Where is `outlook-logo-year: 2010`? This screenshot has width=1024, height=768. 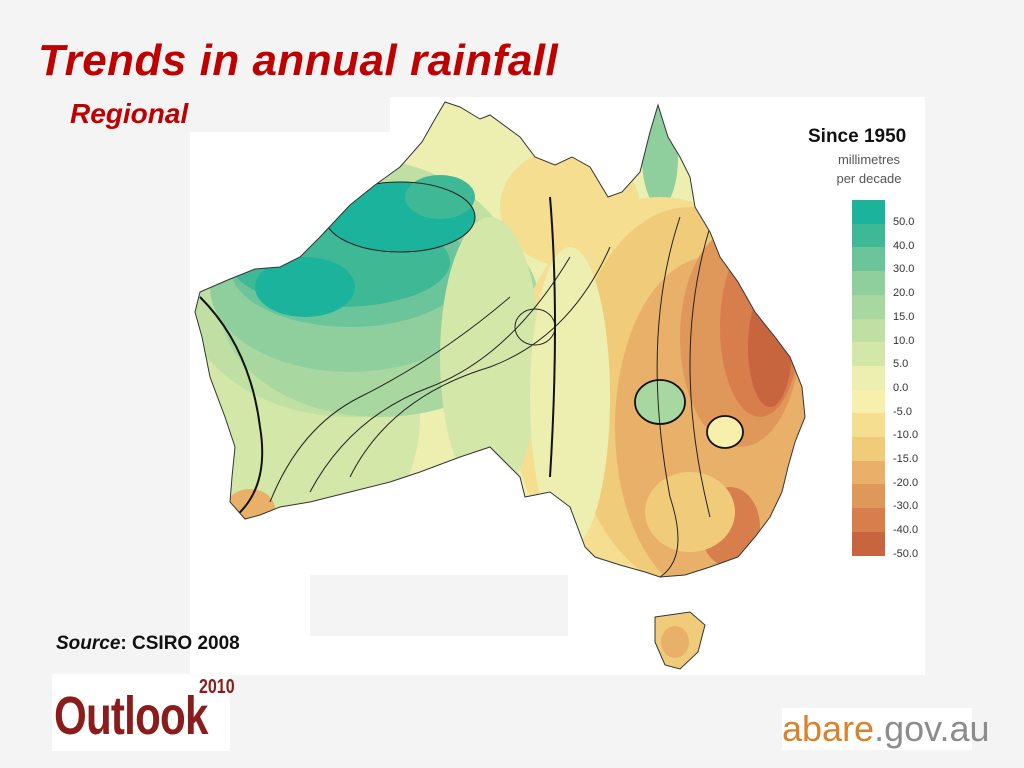
outlook-logo-year: 2010 is located at coordinates (217, 687).